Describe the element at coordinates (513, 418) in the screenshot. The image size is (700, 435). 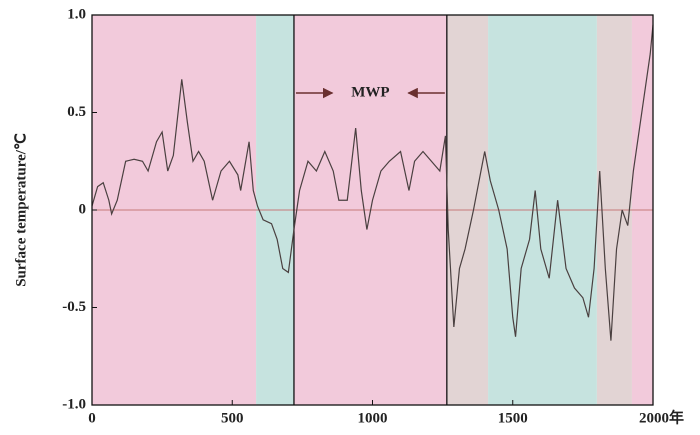
I see `x-tick-label: 1500` at that location.